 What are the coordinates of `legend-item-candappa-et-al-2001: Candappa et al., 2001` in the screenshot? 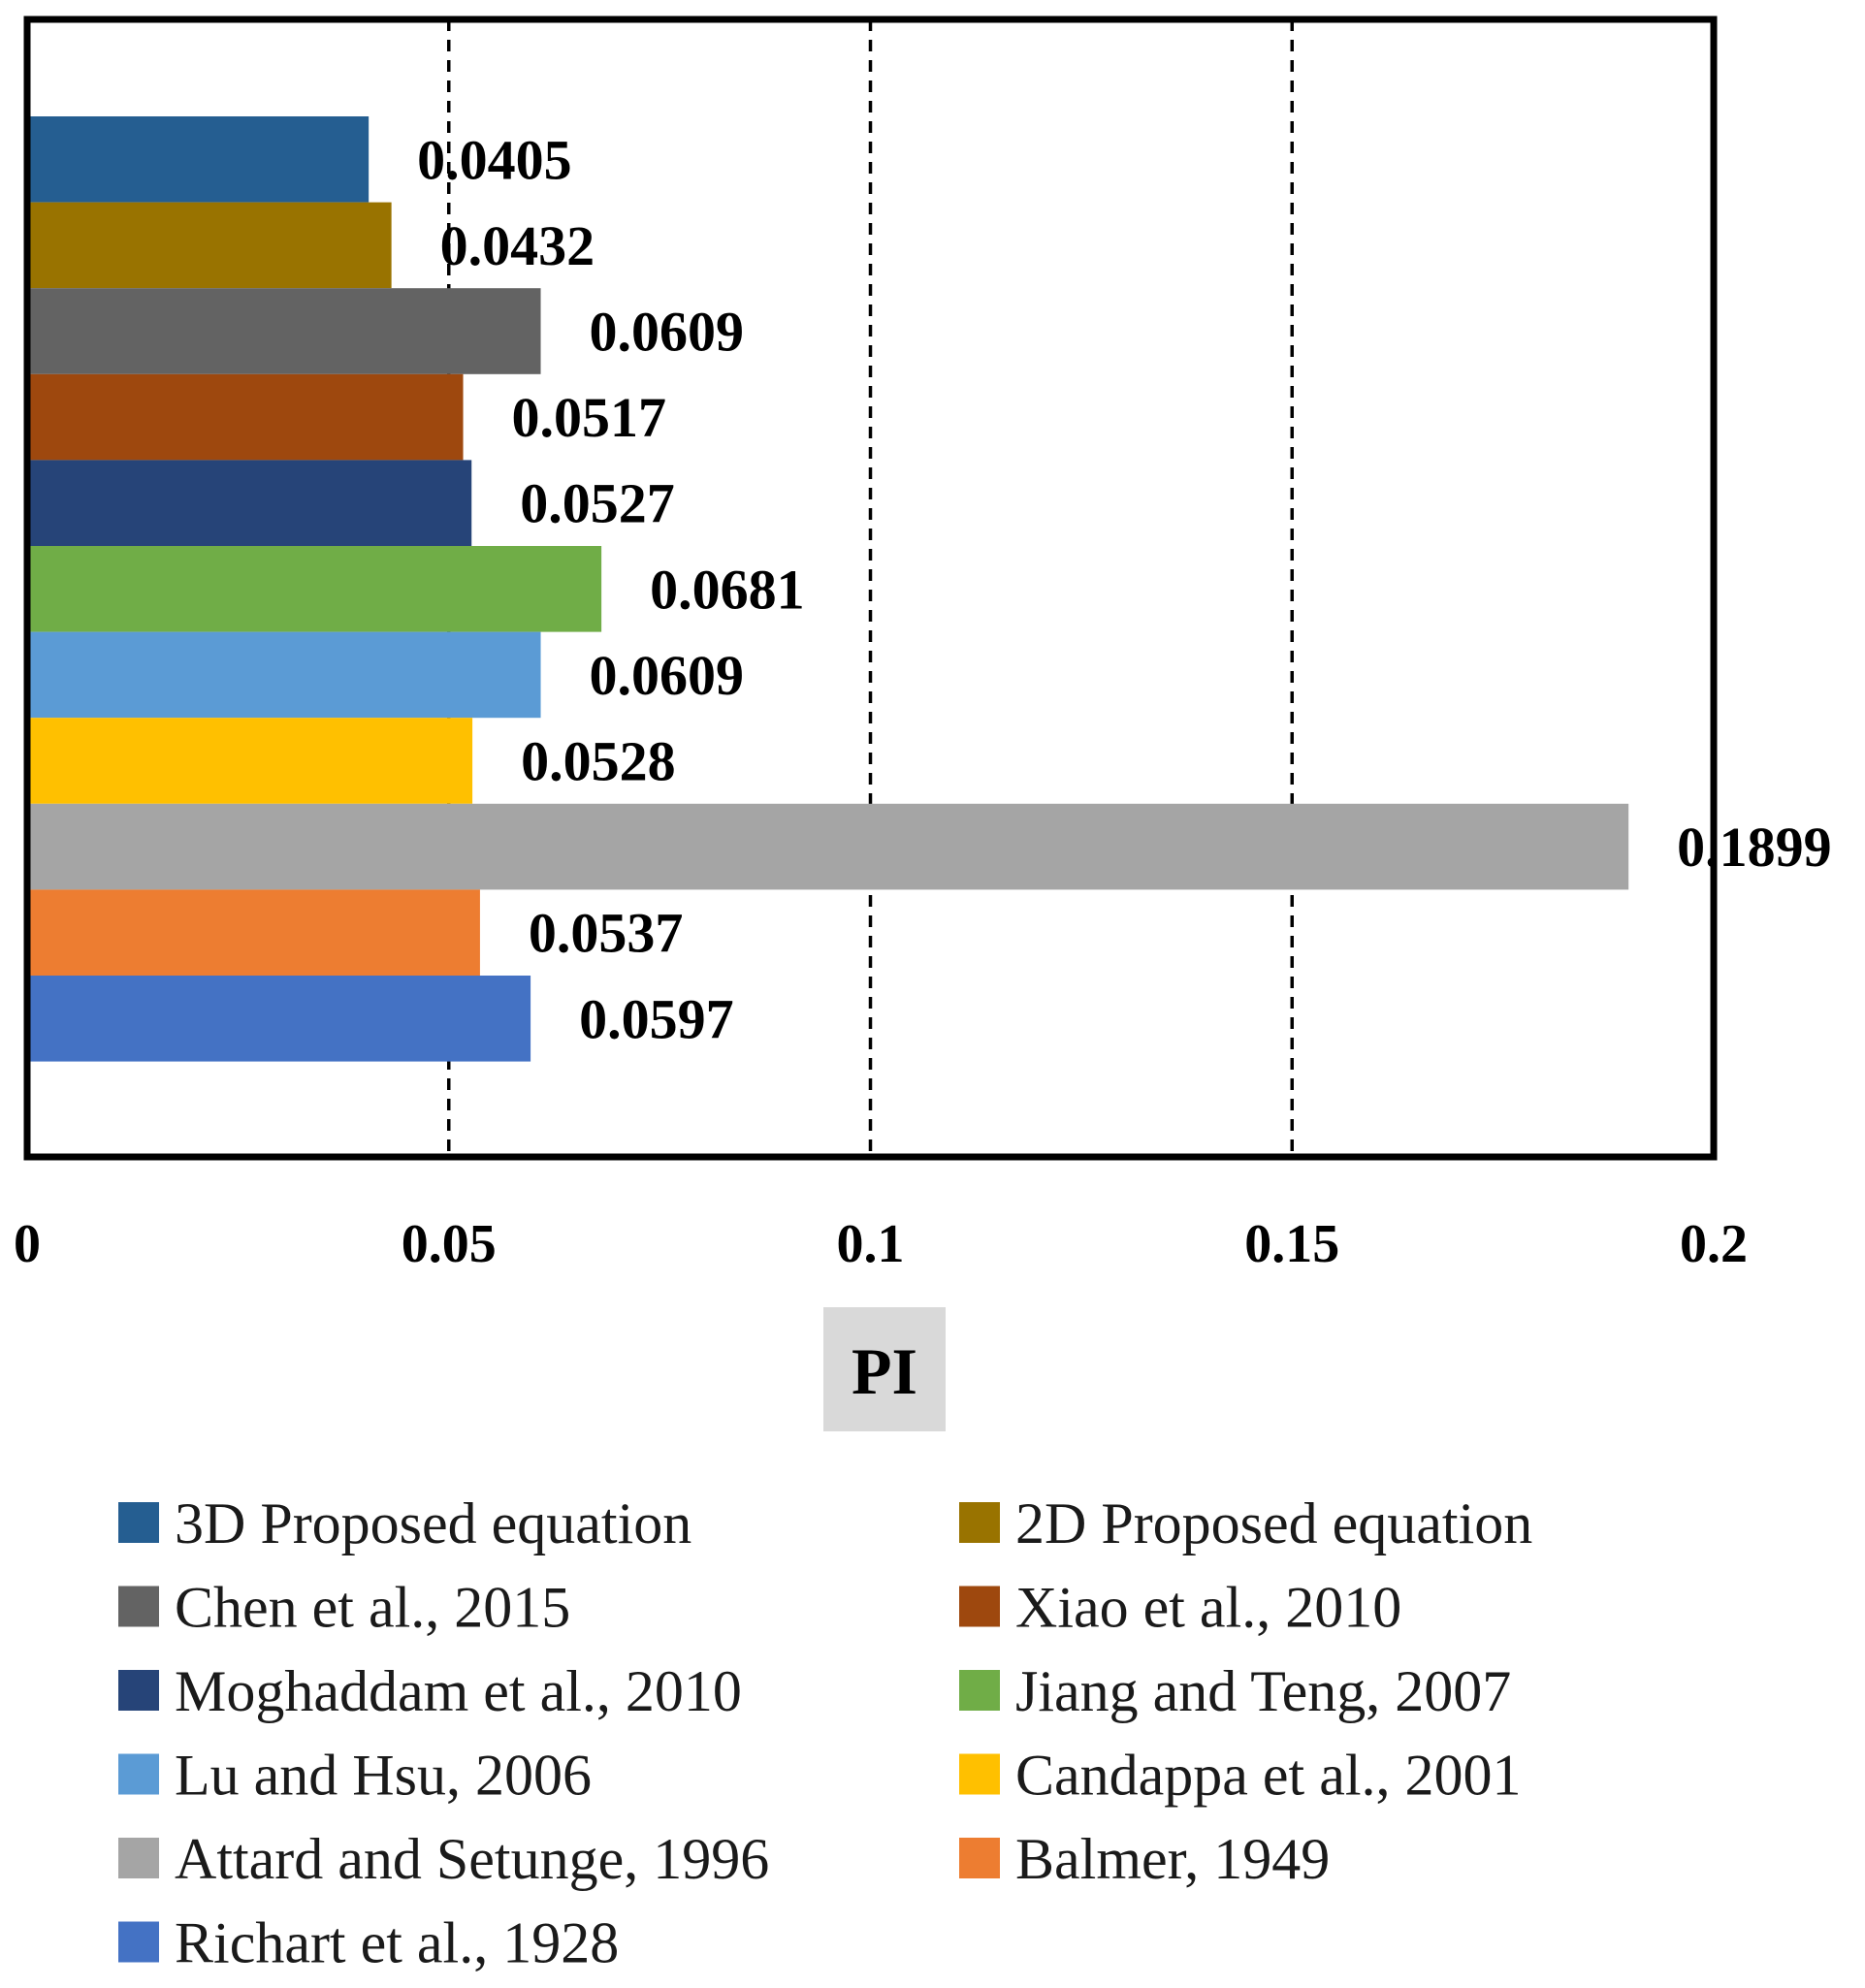 It's located at (1241, 1776).